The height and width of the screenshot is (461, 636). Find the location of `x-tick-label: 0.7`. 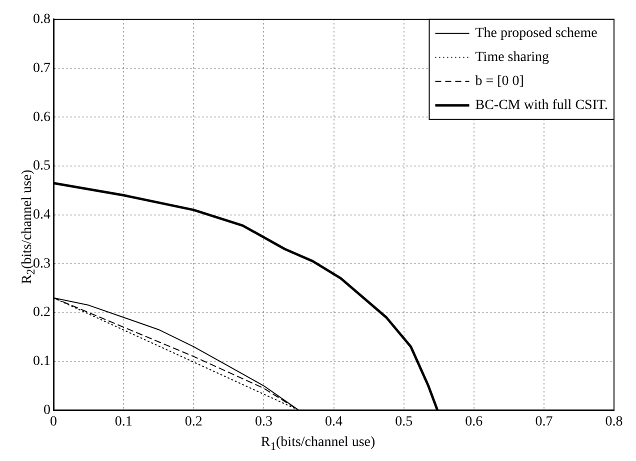

x-tick-label: 0.7 is located at coordinates (544, 422).